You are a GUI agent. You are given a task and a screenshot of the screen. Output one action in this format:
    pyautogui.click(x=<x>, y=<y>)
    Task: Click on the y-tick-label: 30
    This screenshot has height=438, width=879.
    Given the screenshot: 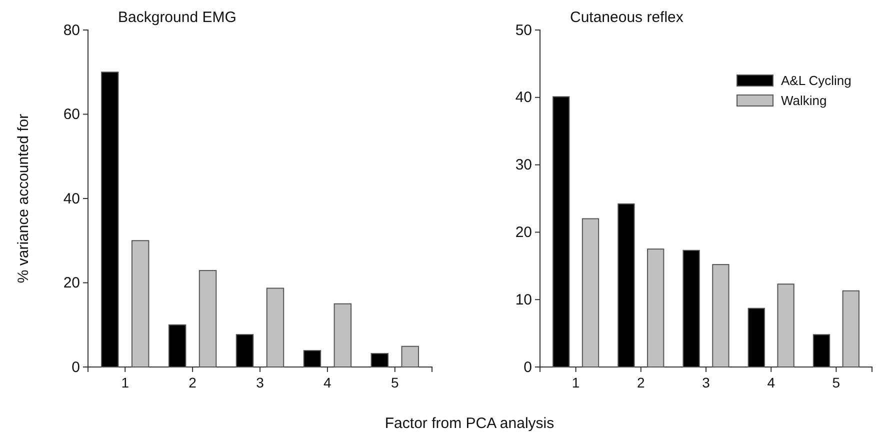 What is the action you would take?
    pyautogui.click(x=523, y=165)
    